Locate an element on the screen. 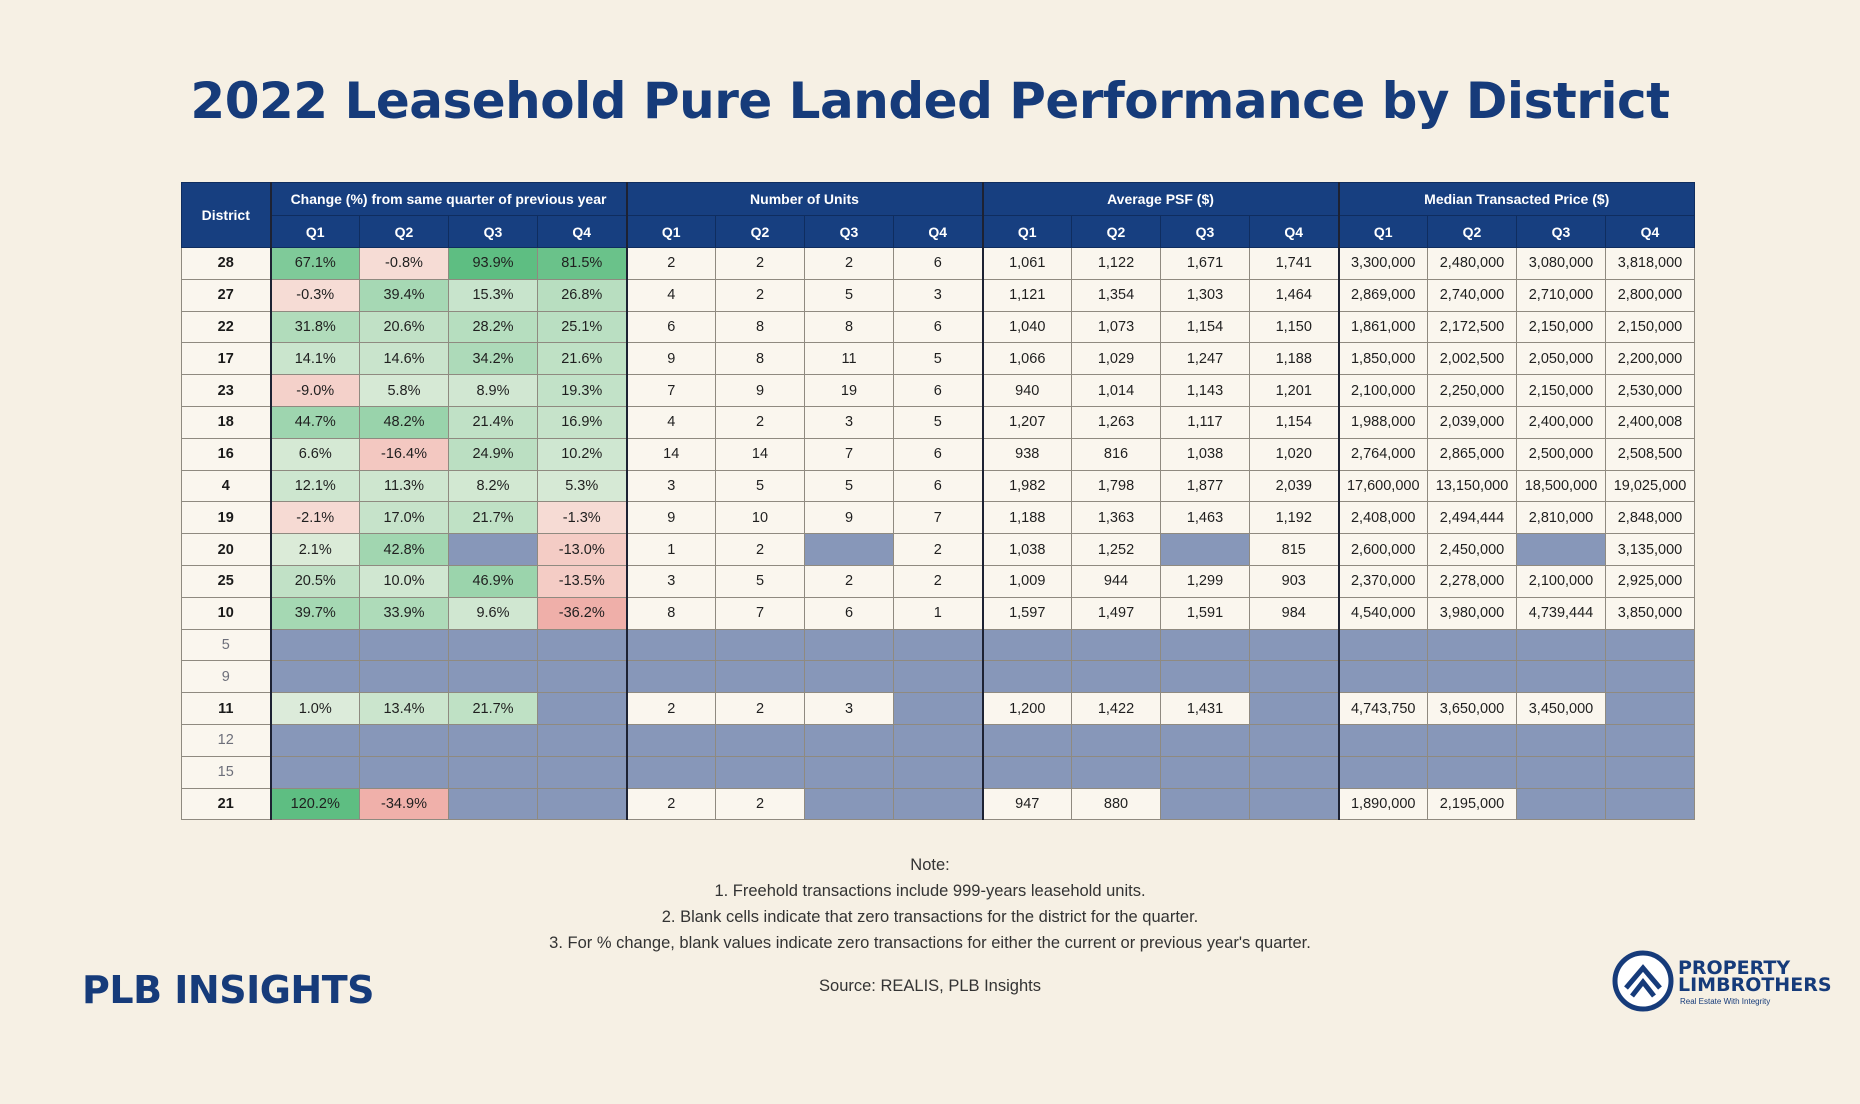  district-cell: 22 is located at coordinates (226, 327).